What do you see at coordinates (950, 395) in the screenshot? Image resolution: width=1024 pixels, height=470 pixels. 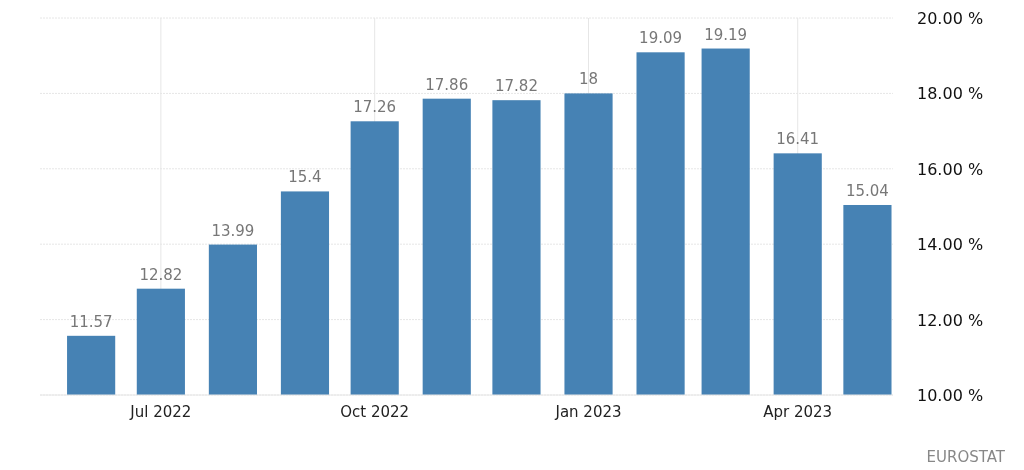 I see `y-tick-label: 10.00 %` at bounding box center [950, 395].